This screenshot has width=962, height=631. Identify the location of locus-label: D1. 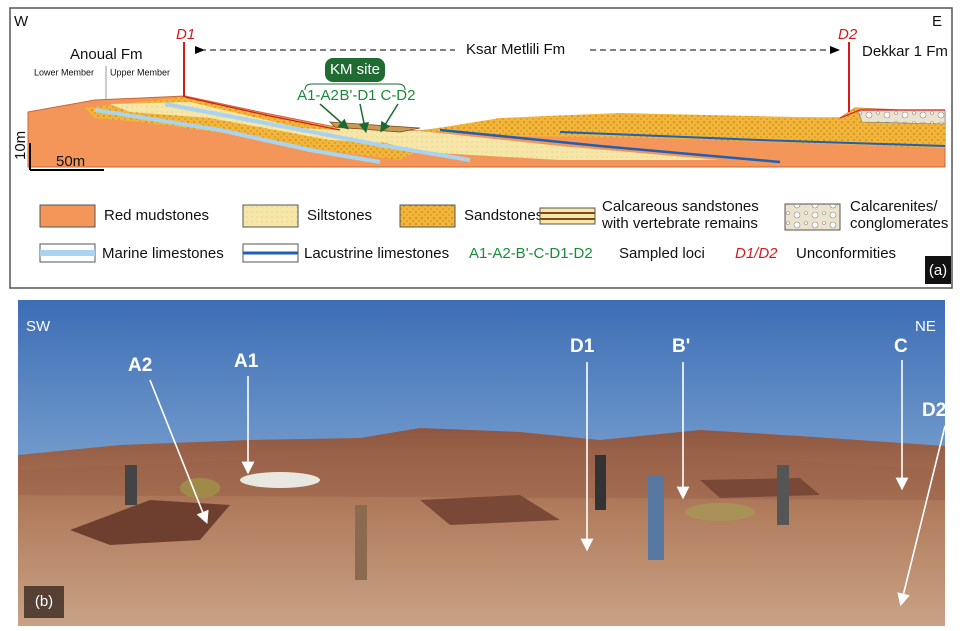
(582, 346).